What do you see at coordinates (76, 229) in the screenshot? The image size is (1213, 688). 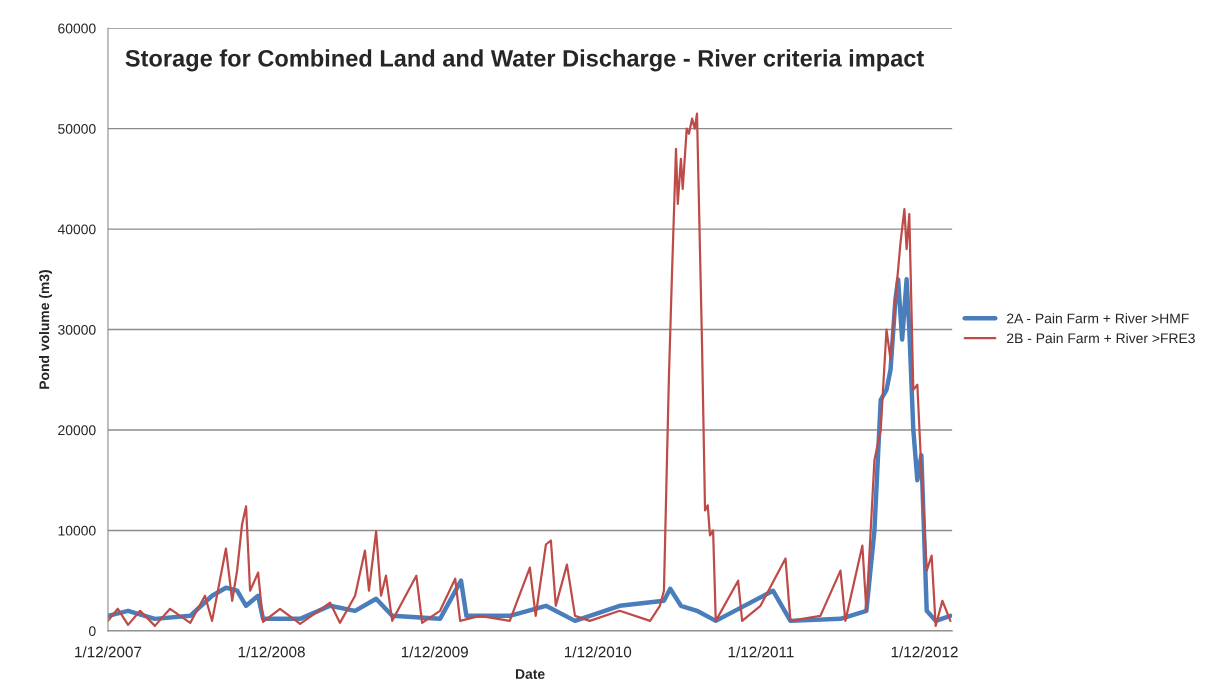 I see `y-tick-label: 40000` at bounding box center [76, 229].